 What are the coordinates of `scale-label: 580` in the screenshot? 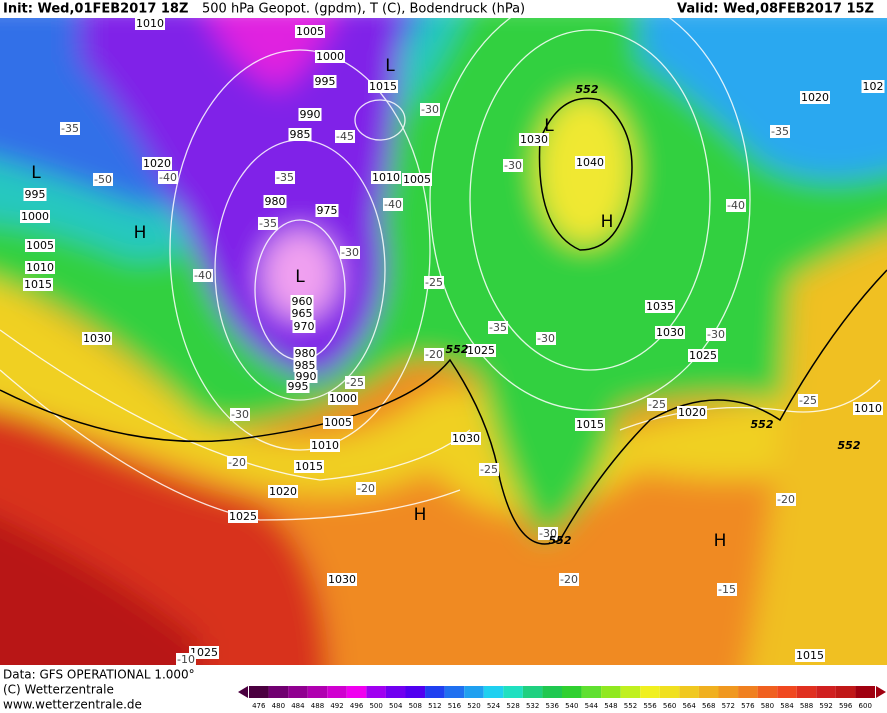 It's located at (767, 706).